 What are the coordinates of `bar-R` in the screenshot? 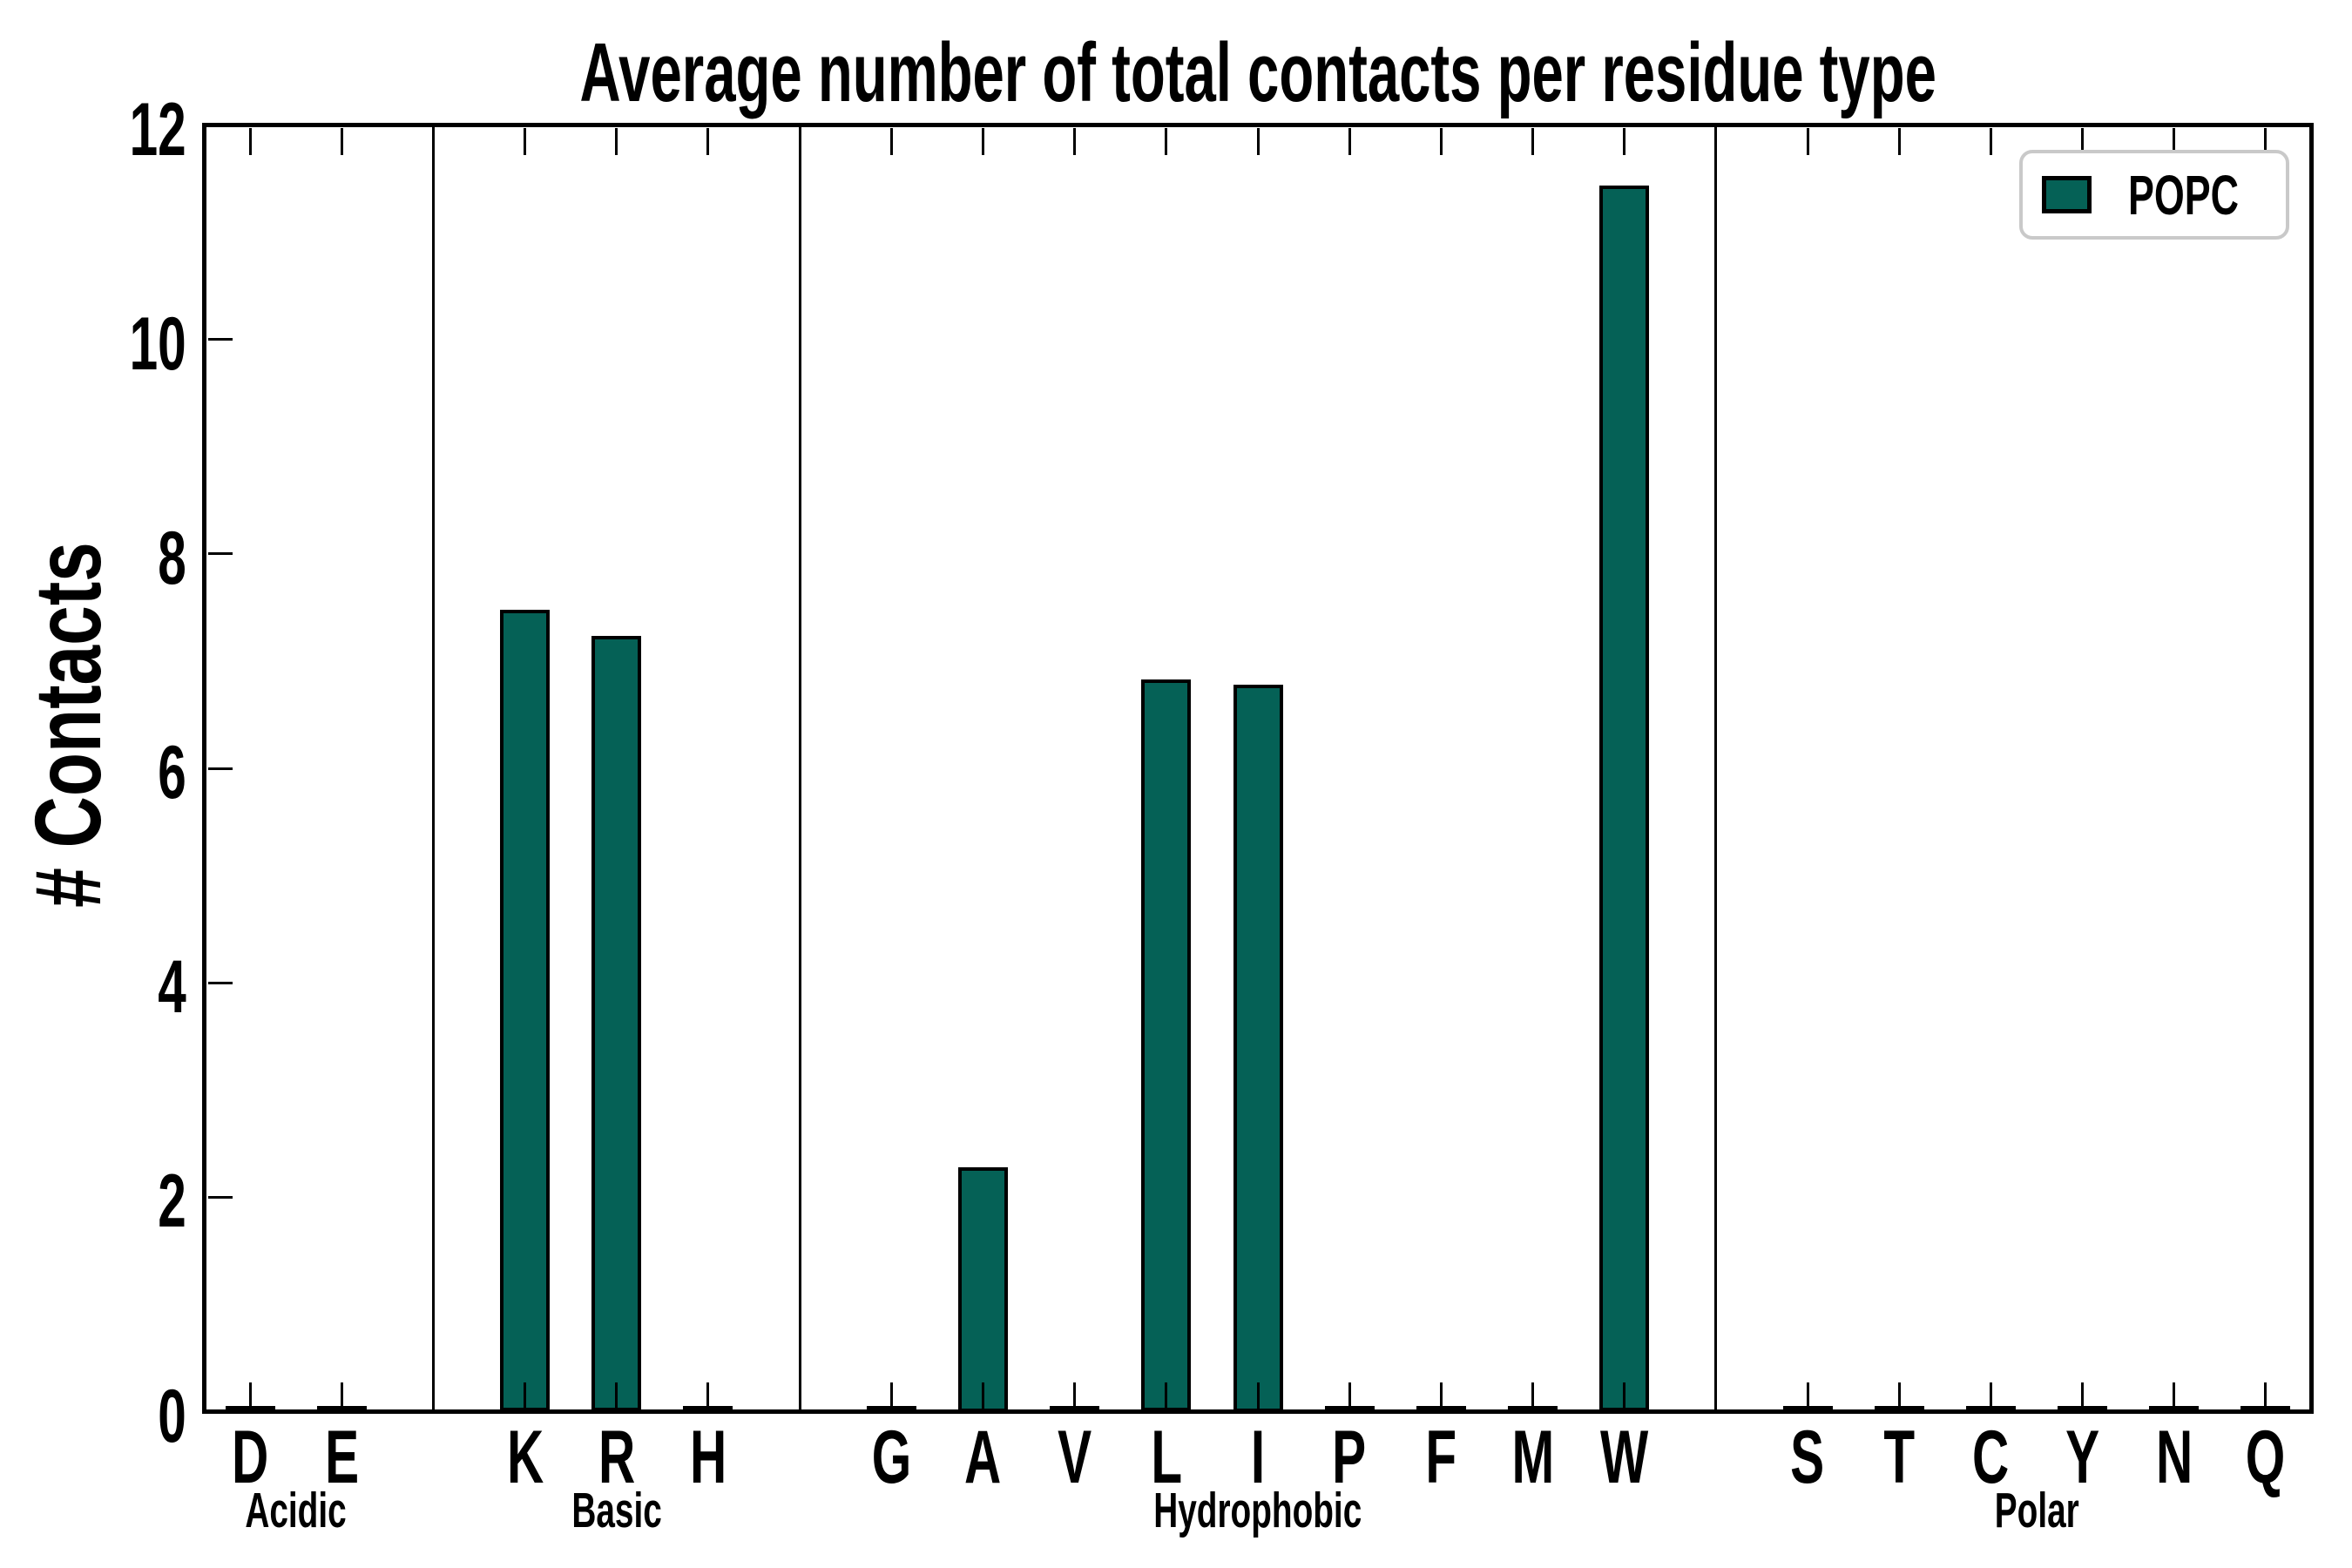 It's located at (616, 1024).